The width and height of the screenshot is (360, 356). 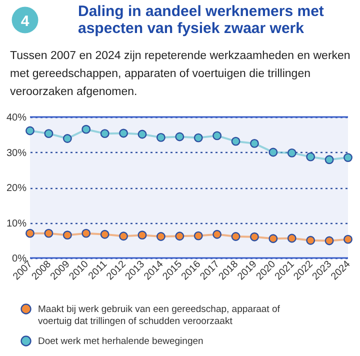 What do you see at coordinates (25, 21) in the screenshot?
I see `text: 4` at bounding box center [25, 21].